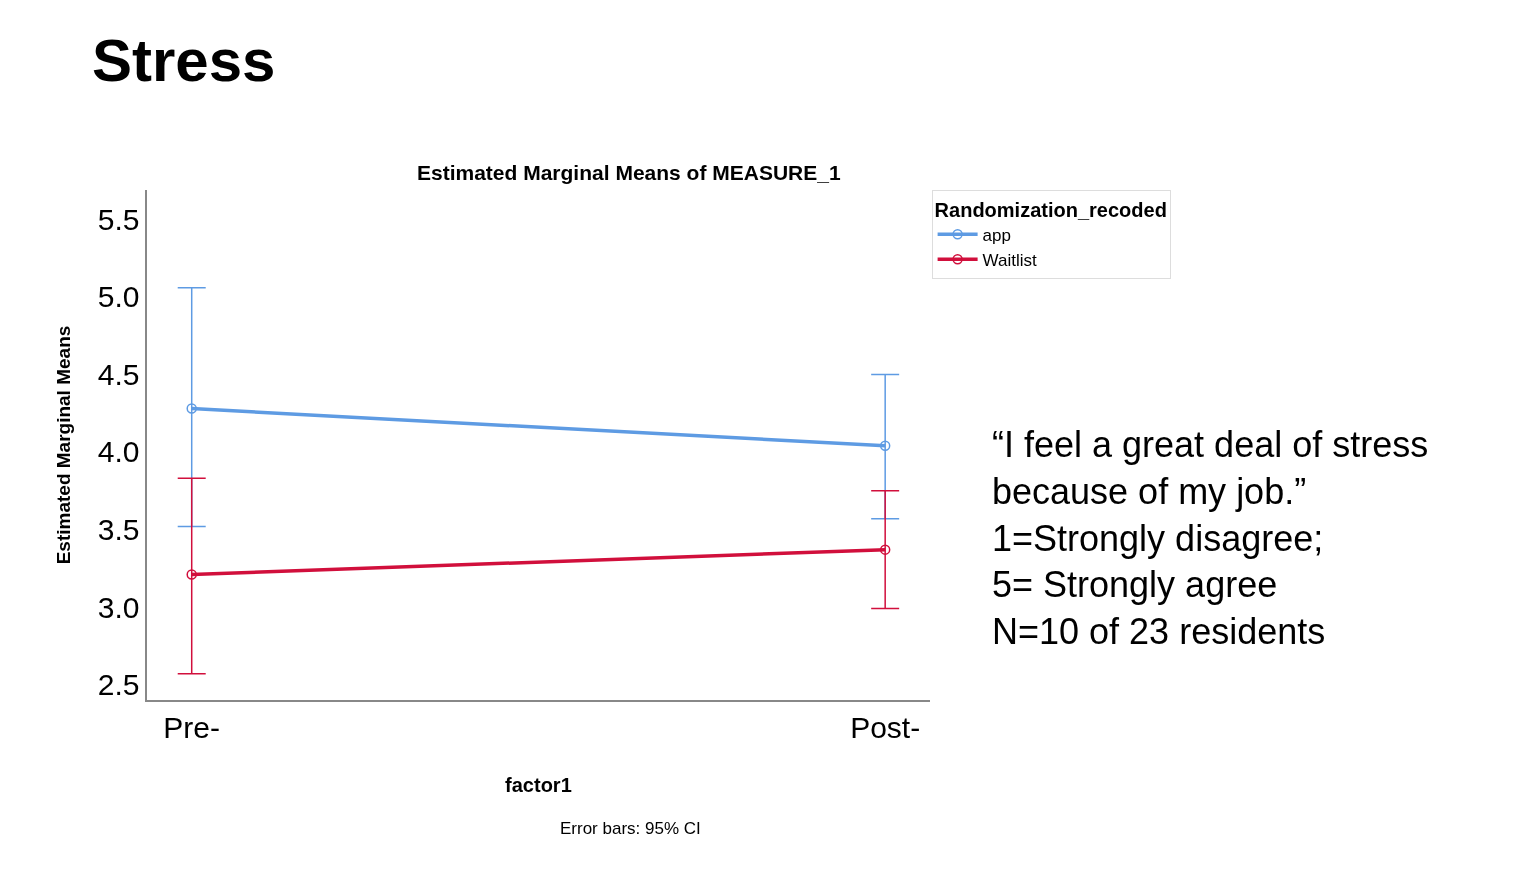 The height and width of the screenshot is (878, 1521). What do you see at coordinates (118, 529) in the screenshot?
I see `y-tick-label: 3.5` at bounding box center [118, 529].